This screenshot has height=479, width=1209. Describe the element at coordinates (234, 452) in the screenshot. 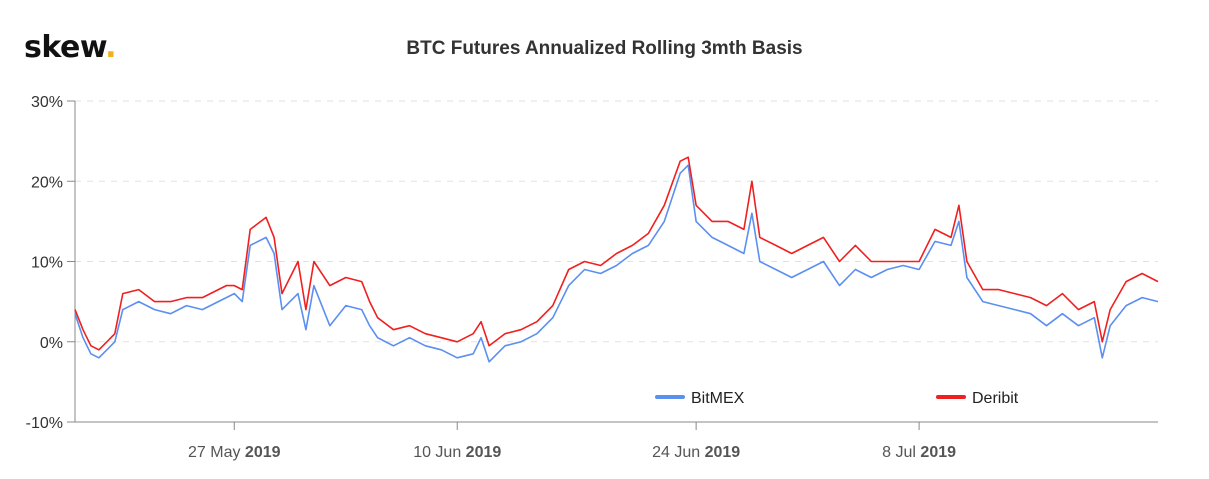

I see `x-tick-label: 27 May 2019` at that location.